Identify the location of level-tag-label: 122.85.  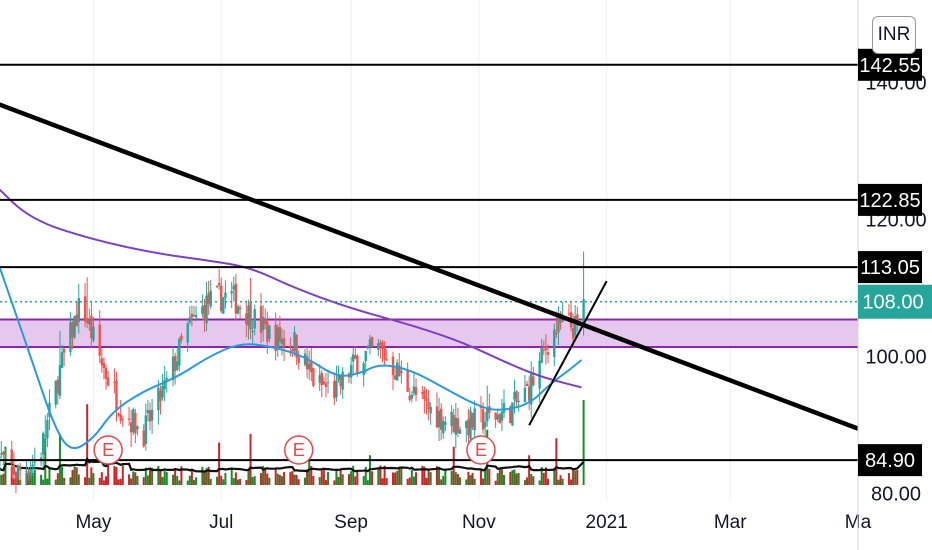
(889, 201).